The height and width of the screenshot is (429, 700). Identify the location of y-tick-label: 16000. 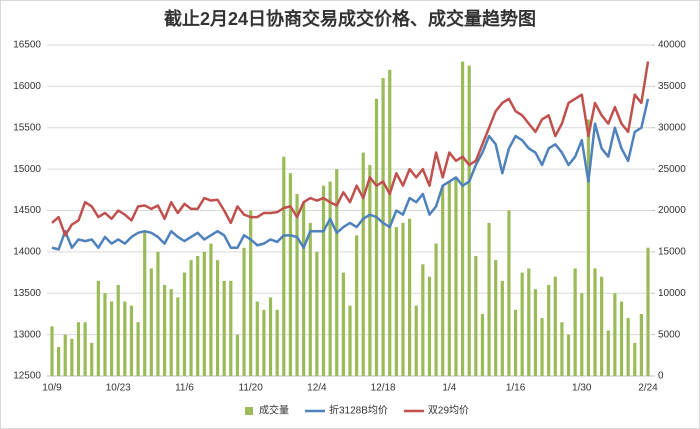
(27, 86).